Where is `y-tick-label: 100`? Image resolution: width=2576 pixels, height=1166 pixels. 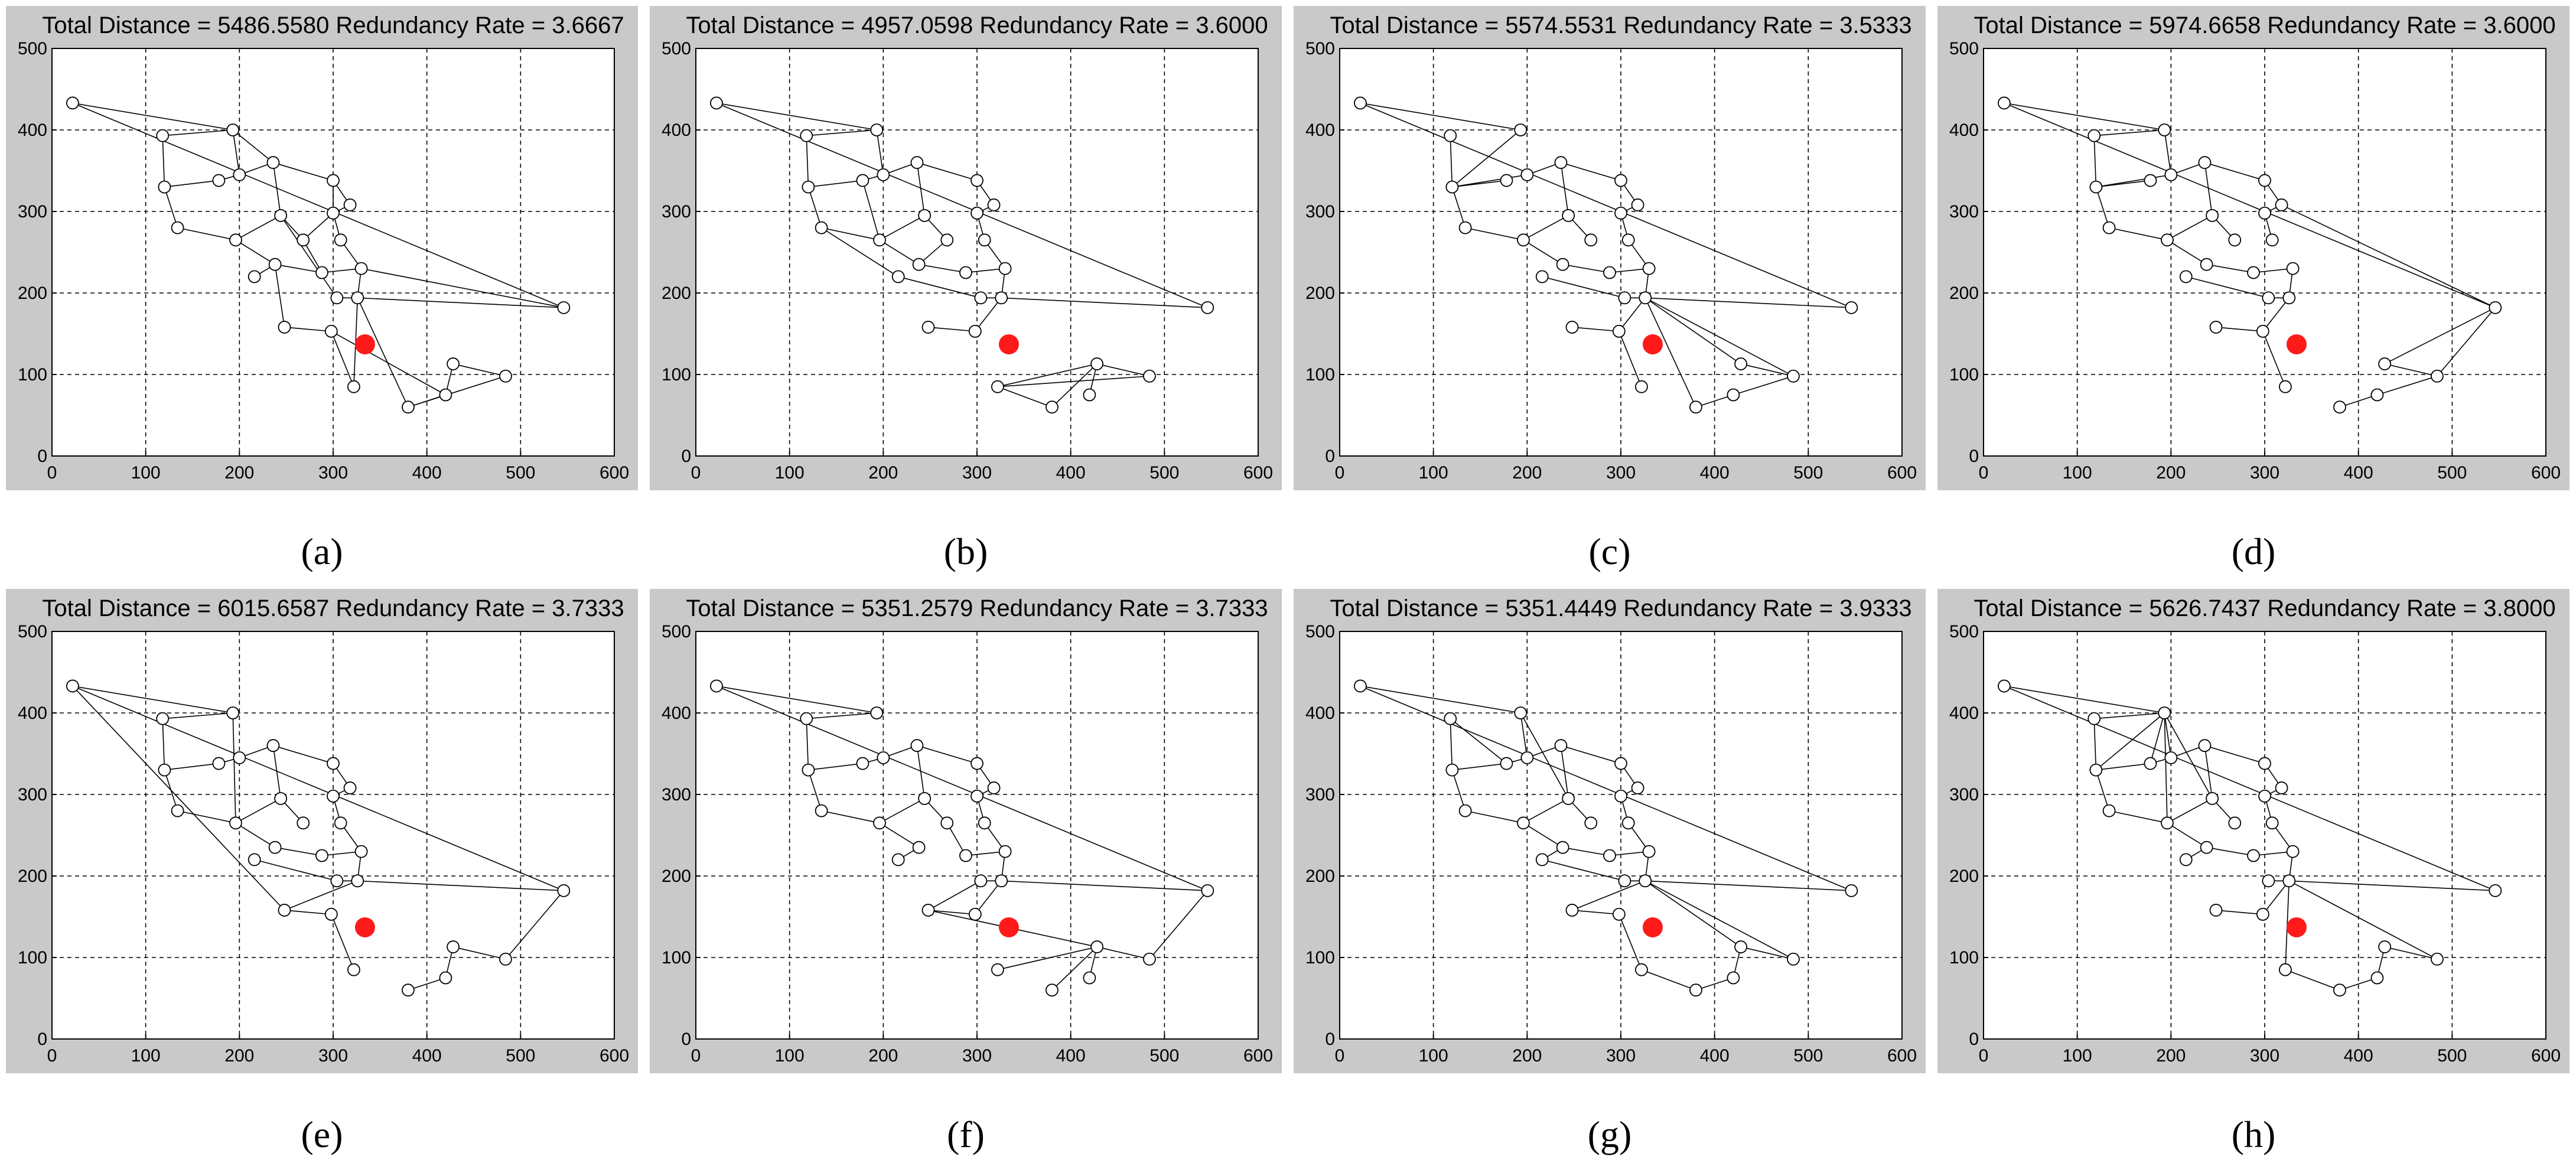 y-tick-label: 100 is located at coordinates (32, 375).